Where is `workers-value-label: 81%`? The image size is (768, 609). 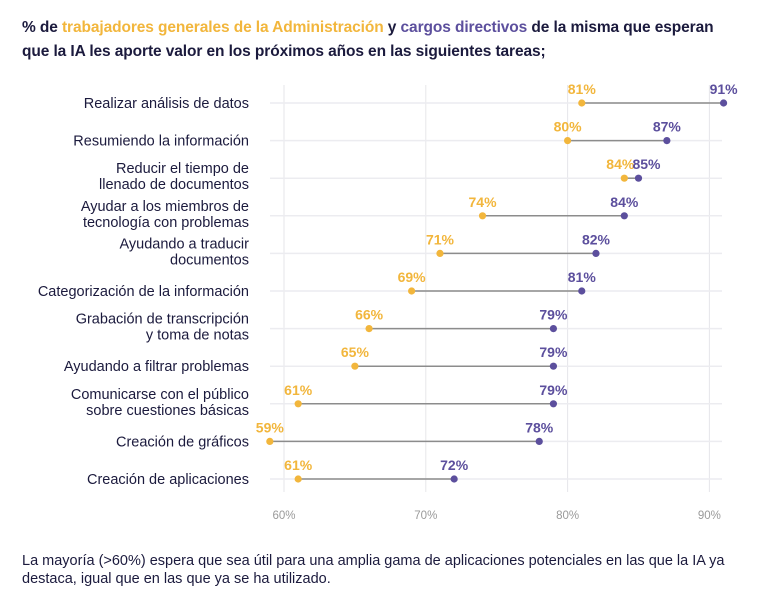 workers-value-label: 81% is located at coordinates (582, 89).